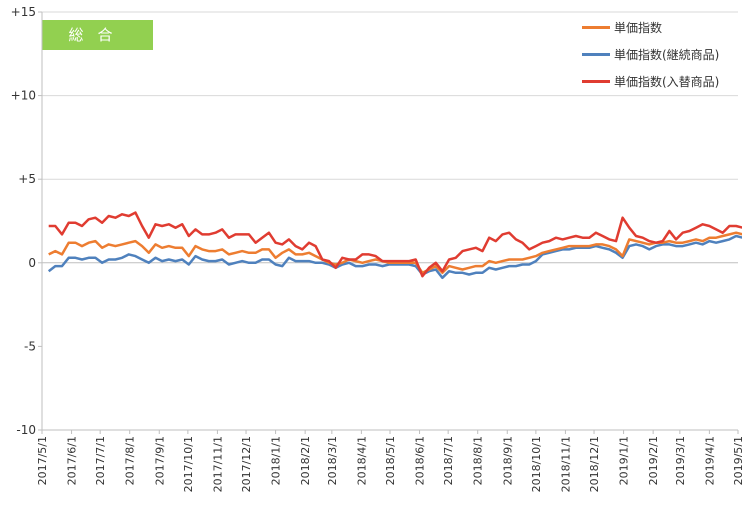 The image size is (742, 510). What do you see at coordinates (159, 460) in the screenshot?
I see `x-tick-label: 2017/9/1` at bounding box center [159, 460].